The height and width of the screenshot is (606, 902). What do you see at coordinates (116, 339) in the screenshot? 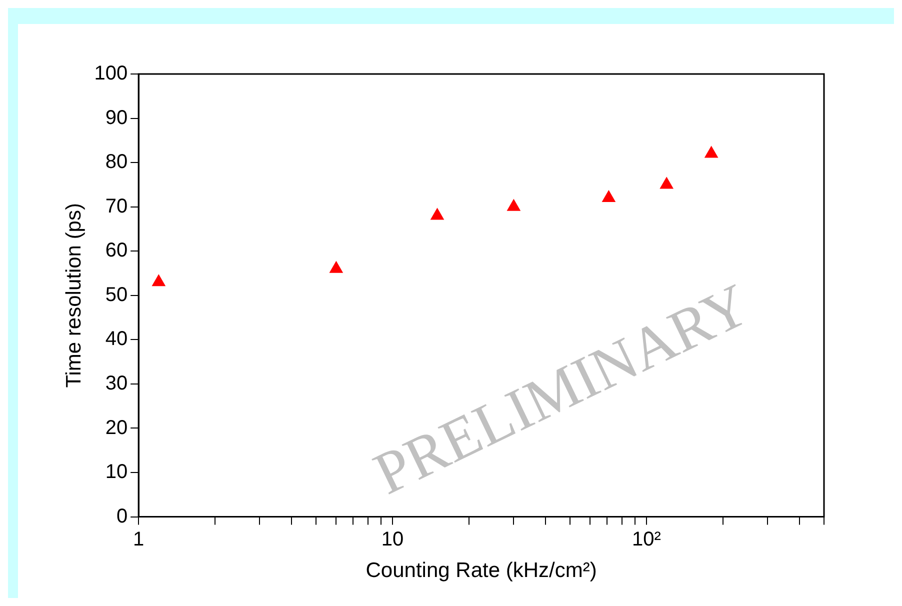
I see `y-tick-label: 40` at bounding box center [116, 339].